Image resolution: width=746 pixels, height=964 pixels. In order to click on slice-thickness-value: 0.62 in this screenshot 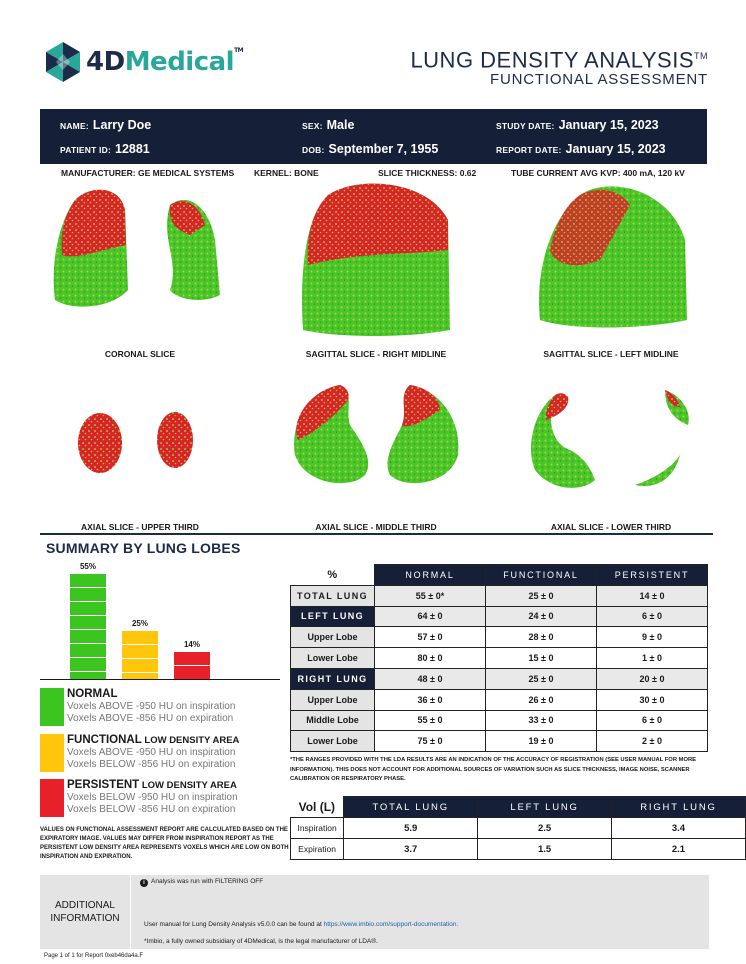, I will do `click(468, 173)`.